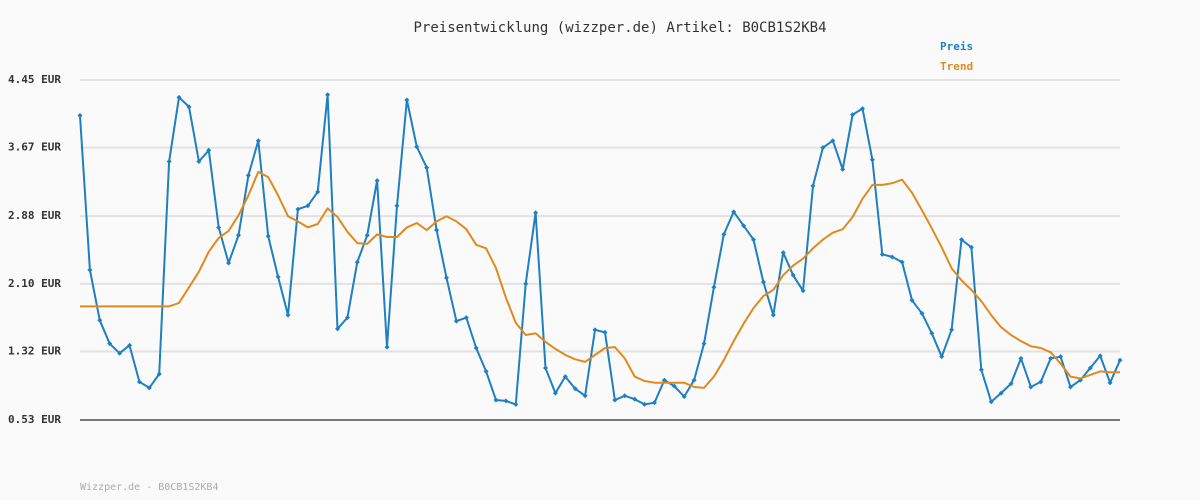 The height and width of the screenshot is (500, 1200). What do you see at coordinates (34, 79) in the screenshot?
I see `y-tick-label: 4.45 EUR` at bounding box center [34, 79].